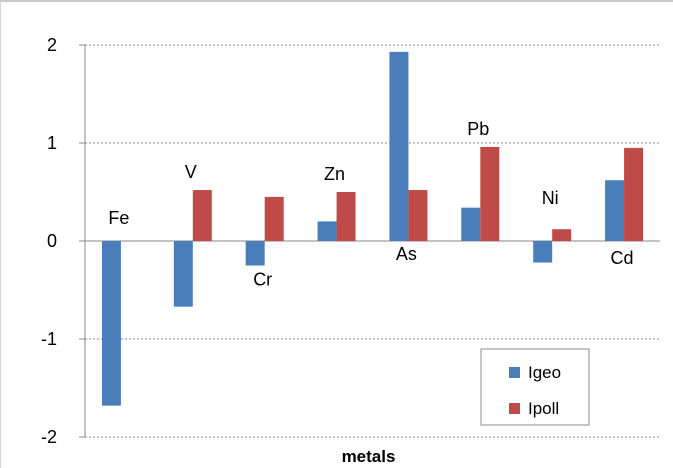  What do you see at coordinates (346, 216) in the screenshot?
I see `bar-ipoll-zn` at bounding box center [346, 216].